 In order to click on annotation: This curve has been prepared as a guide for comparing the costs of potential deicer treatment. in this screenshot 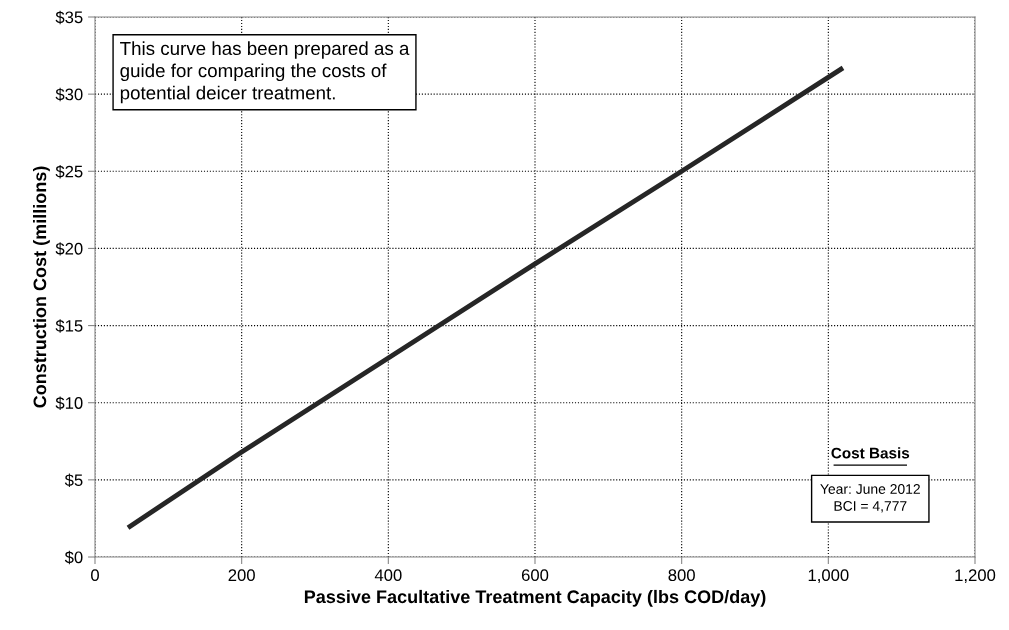, I will do `click(265, 72)`.